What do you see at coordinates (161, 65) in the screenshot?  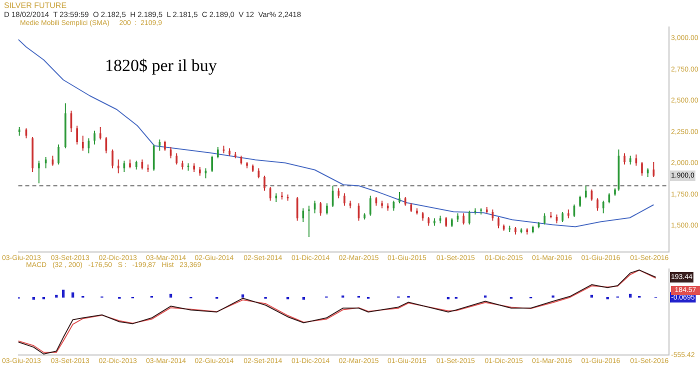 I see `annotation: 1820$ per il buy` at bounding box center [161, 65].